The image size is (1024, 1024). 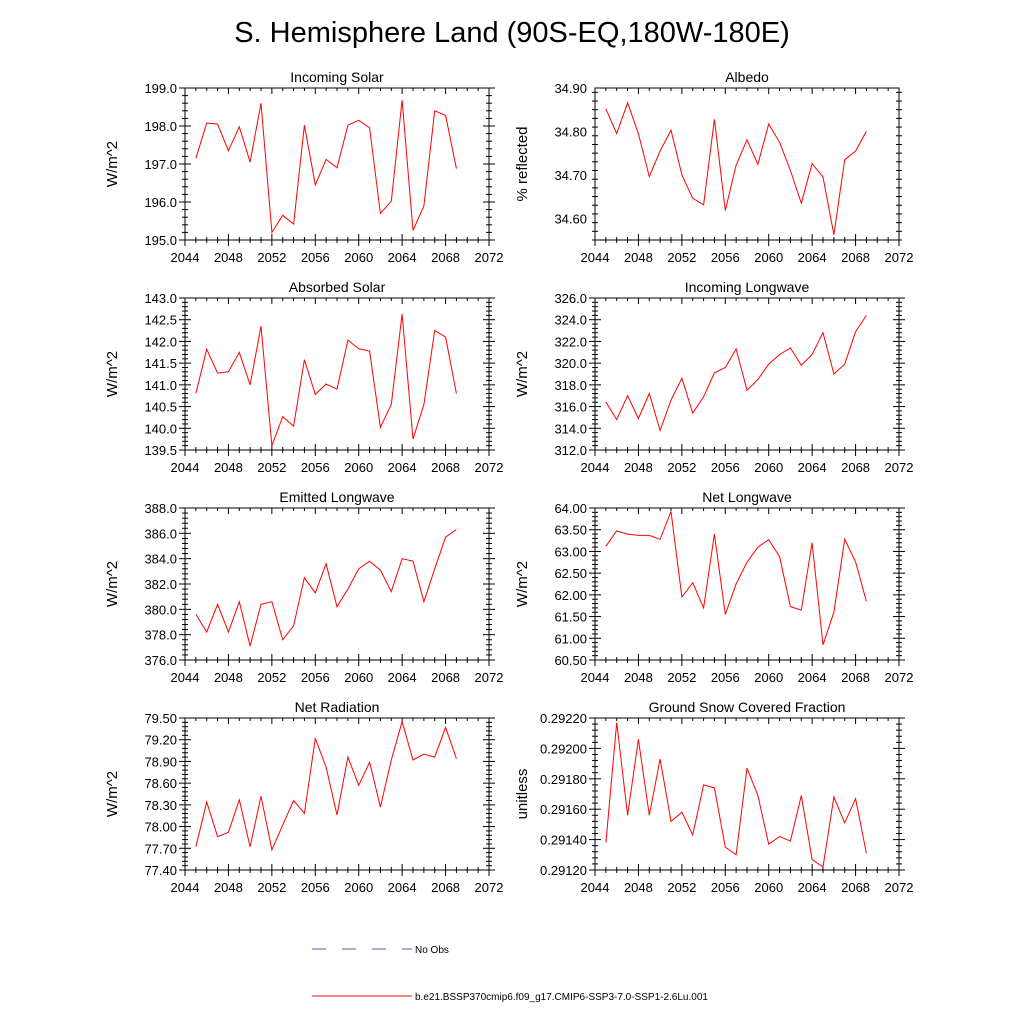 I want to click on chart-1-xtick-label: 2064, so click(x=402, y=257).